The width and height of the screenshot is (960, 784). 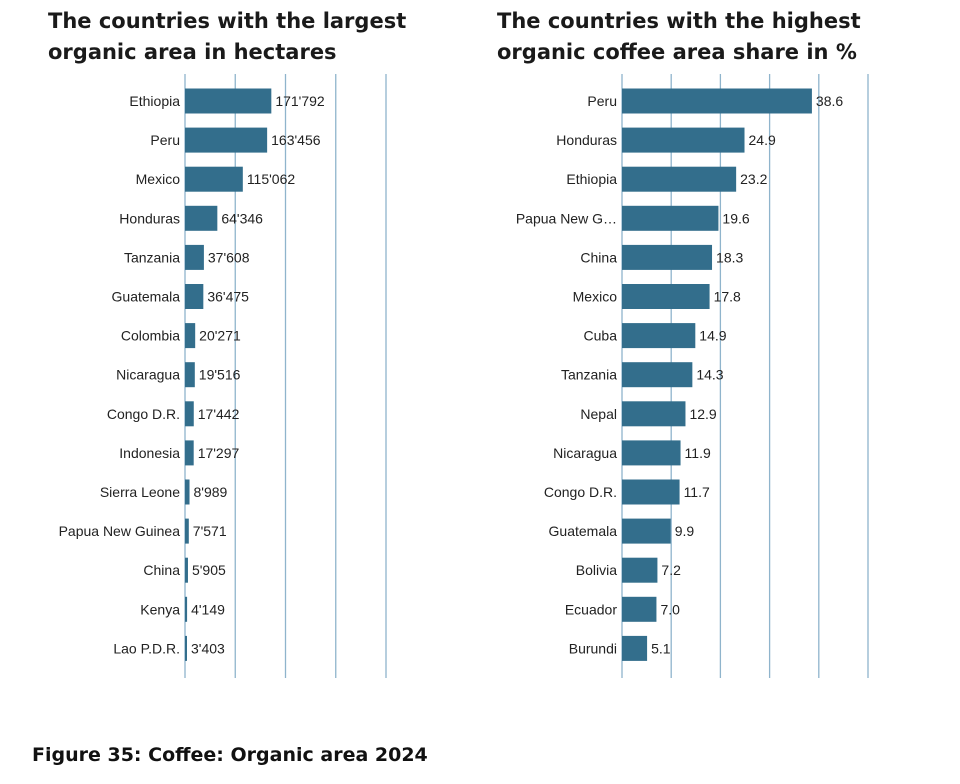 I want to click on left-category-label-1: Peru, so click(x=165, y=140).